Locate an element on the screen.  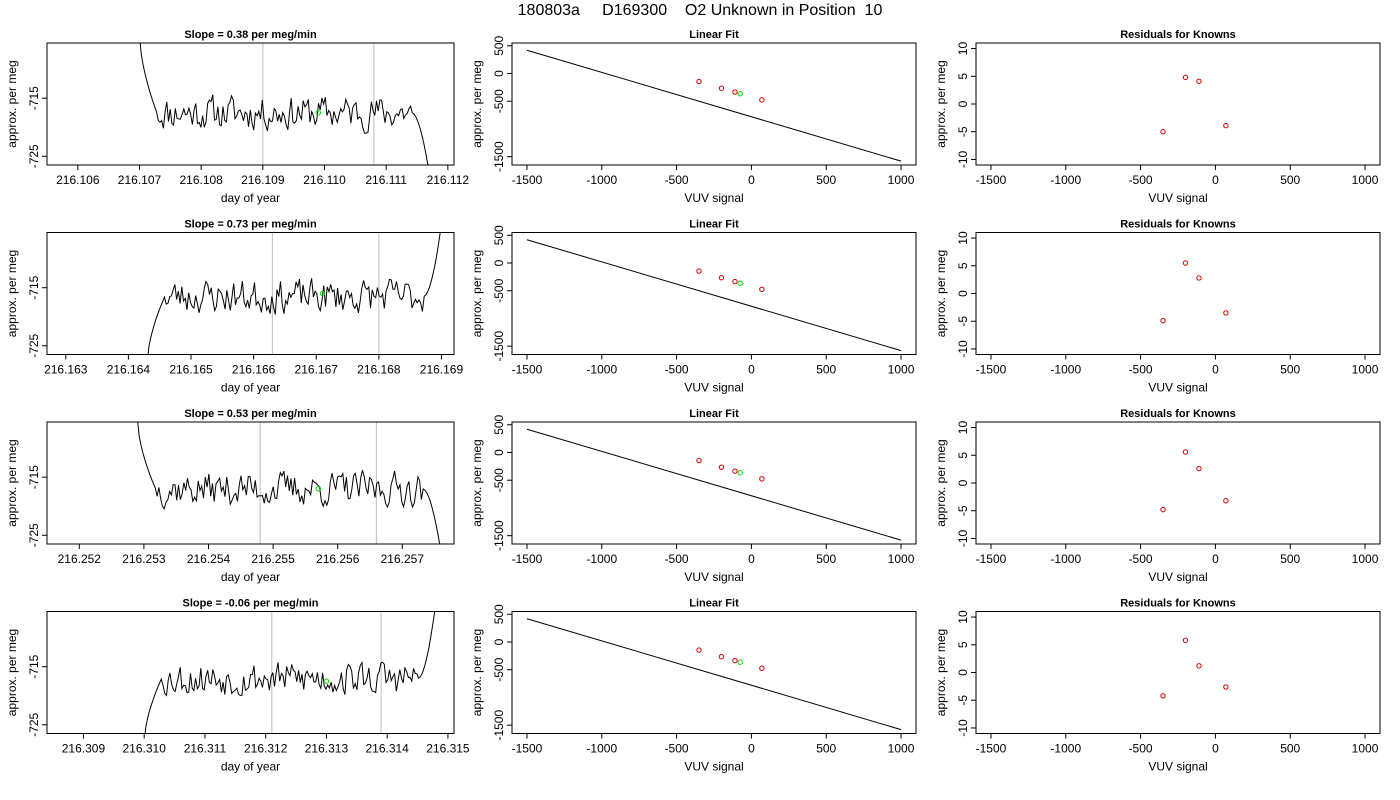
x-tick-label: 216.112 is located at coordinates (448, 180).